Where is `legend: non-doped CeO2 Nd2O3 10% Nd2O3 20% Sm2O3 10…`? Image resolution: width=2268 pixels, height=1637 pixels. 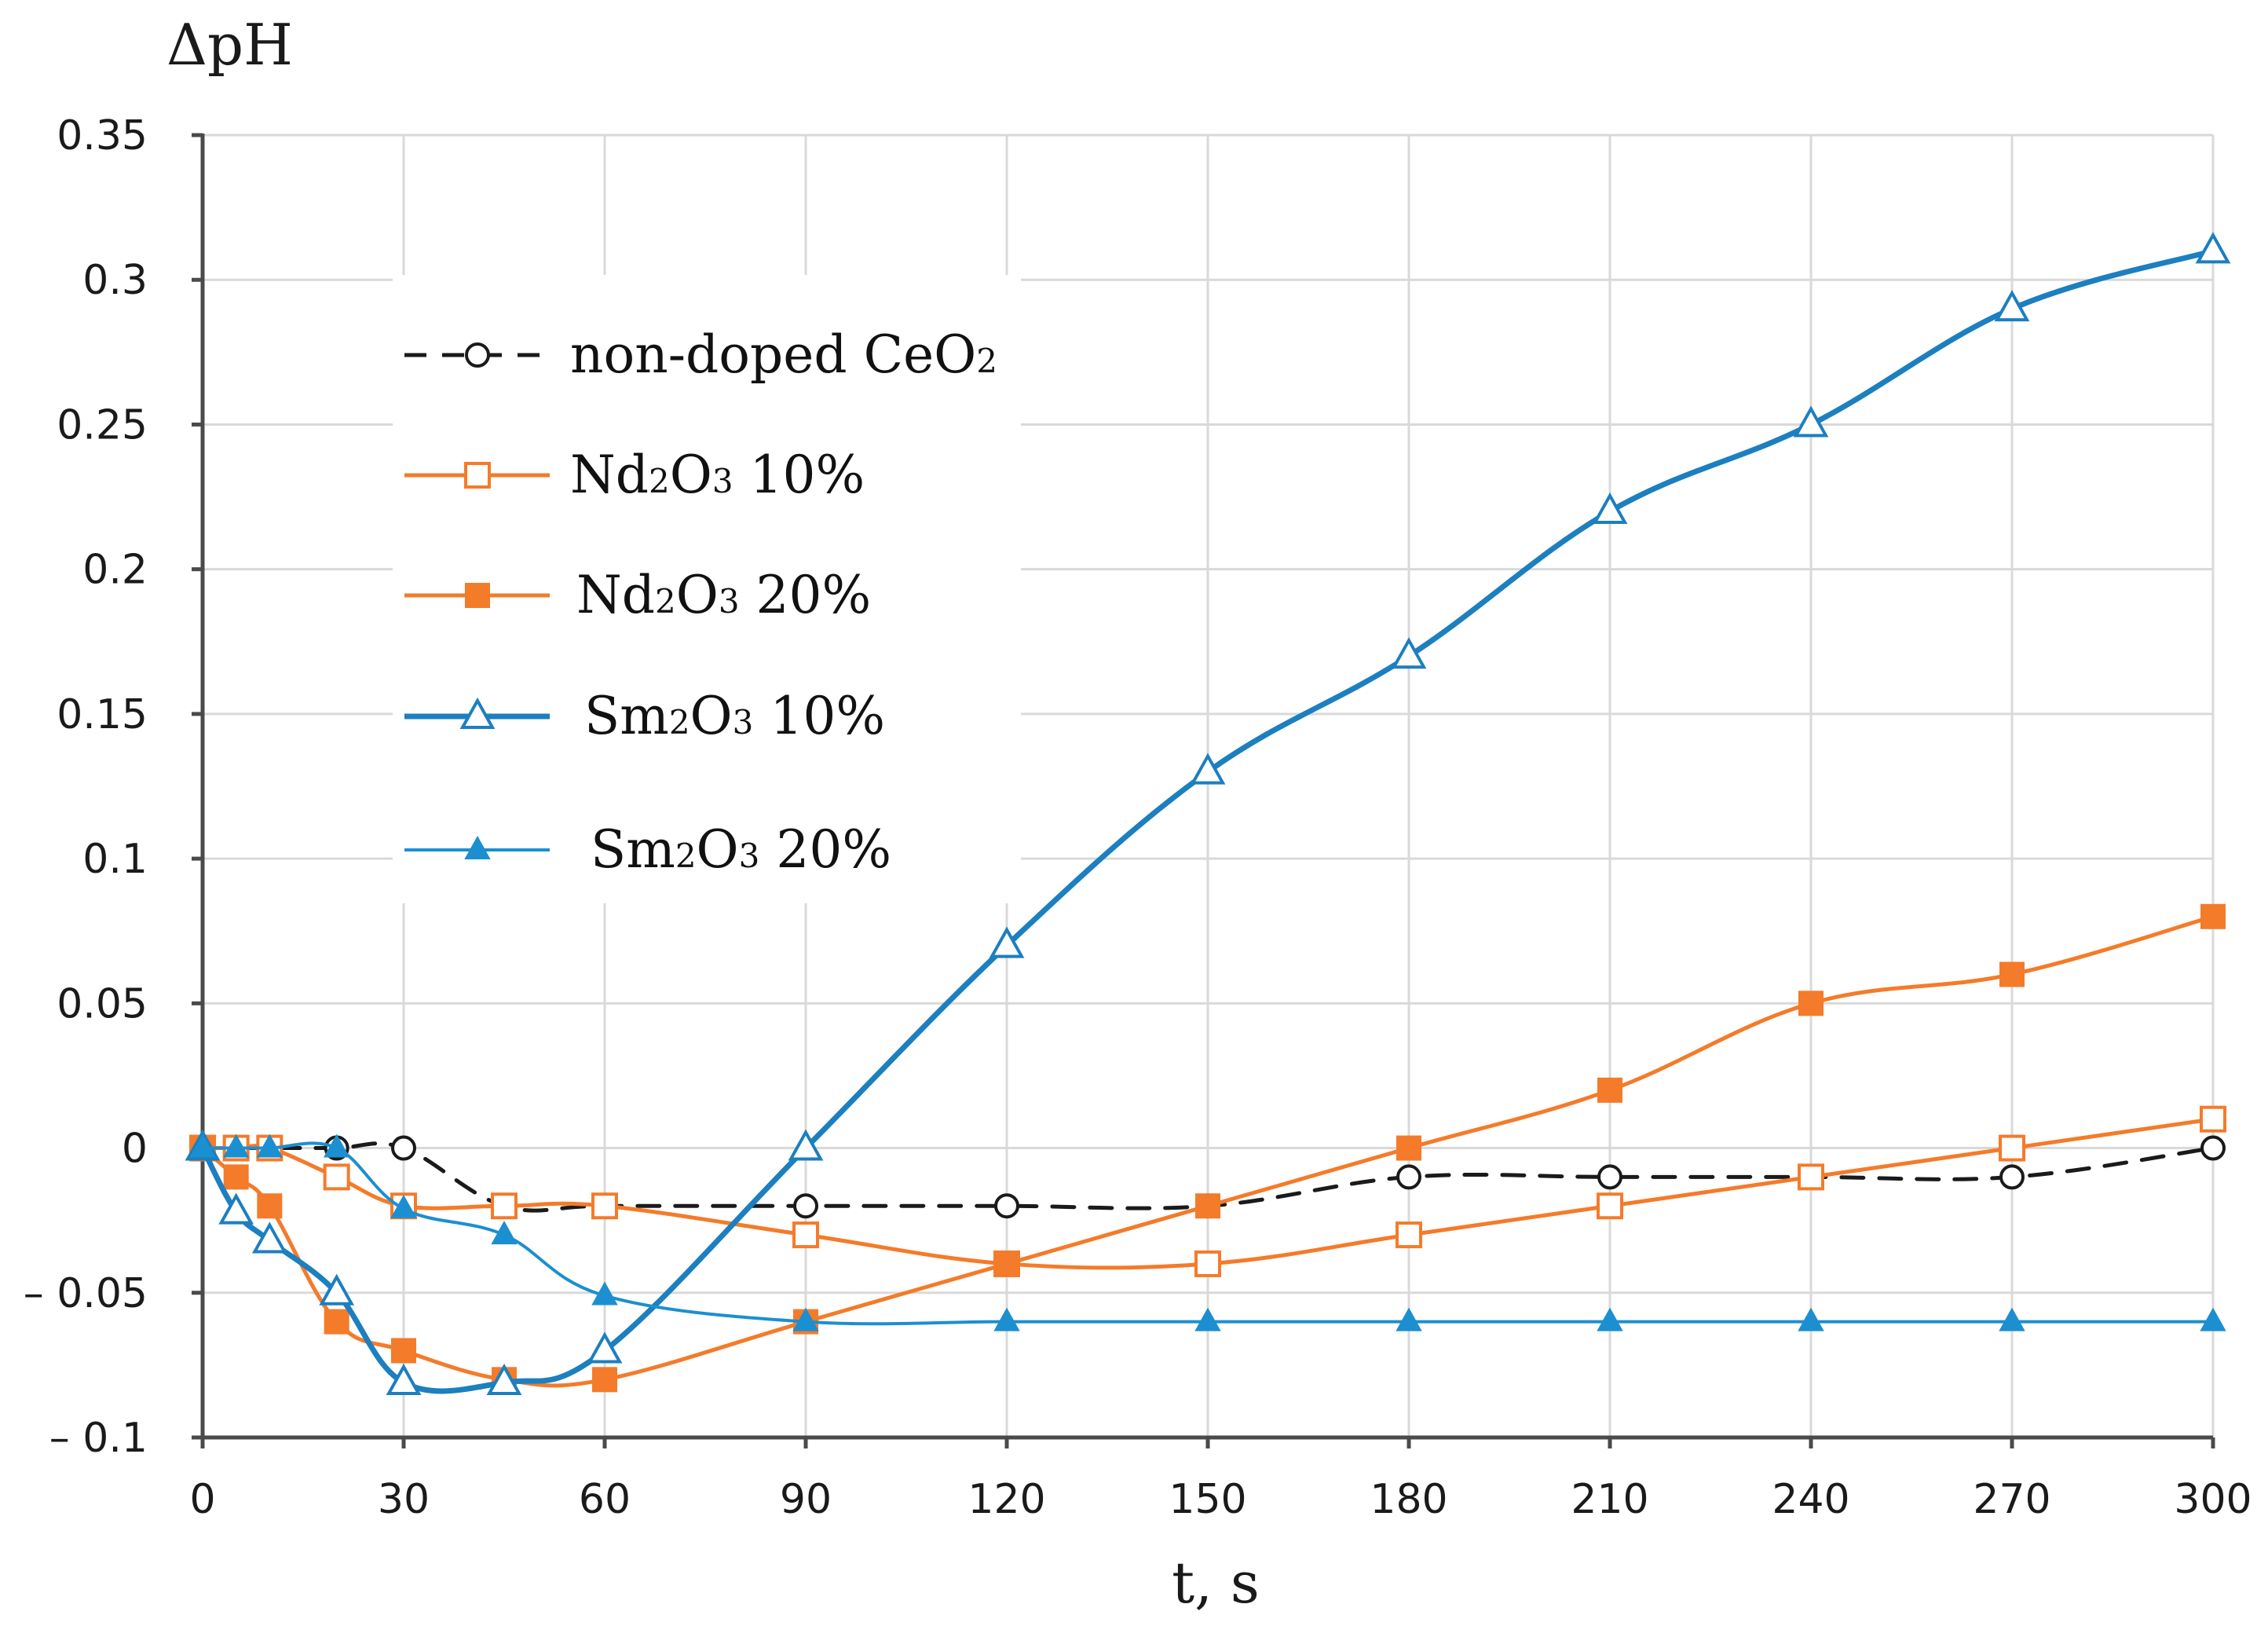
legend: non-doped CeO2 Nd2O3 10% Nd2O3 20% Sm2O3 10… is located at coordinates (707, 589).